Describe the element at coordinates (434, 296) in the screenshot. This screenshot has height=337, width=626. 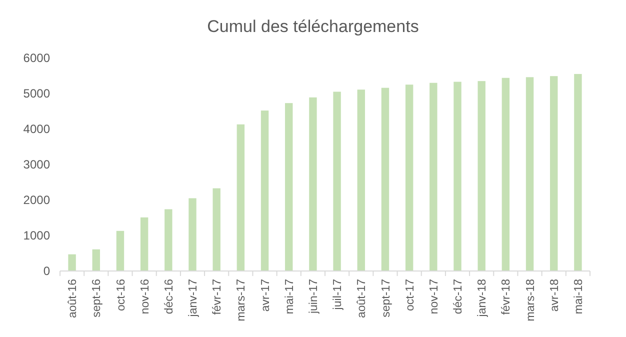
I see `x-tick-label: nov-17` at that location.